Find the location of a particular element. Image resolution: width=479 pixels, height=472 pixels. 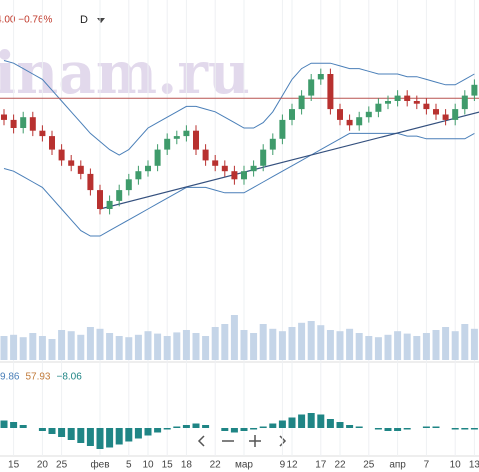

x-tick-label: 9 is located at coordinates (283, 465).